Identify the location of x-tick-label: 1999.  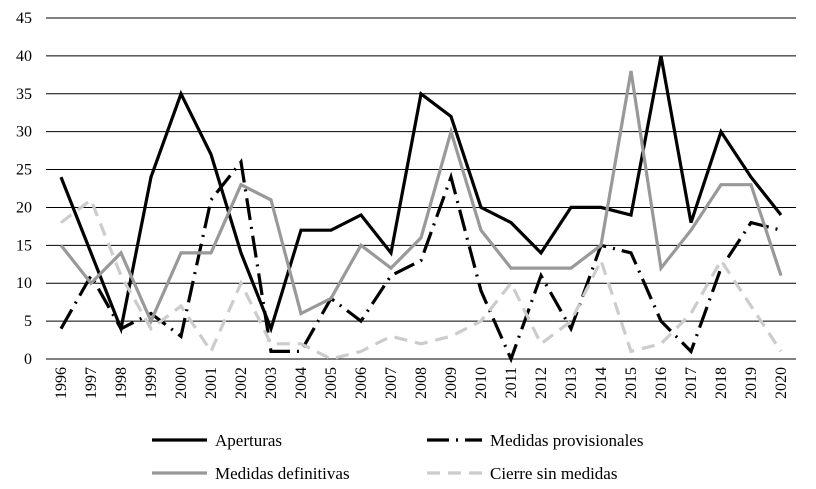
(151, 383).